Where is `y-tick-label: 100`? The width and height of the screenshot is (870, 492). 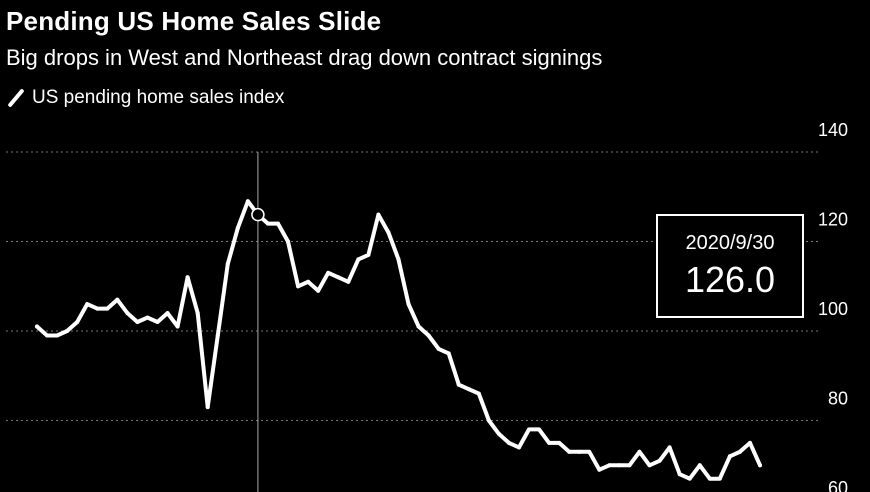 y-tick-label: 100 is located at coordinates (833, 309).